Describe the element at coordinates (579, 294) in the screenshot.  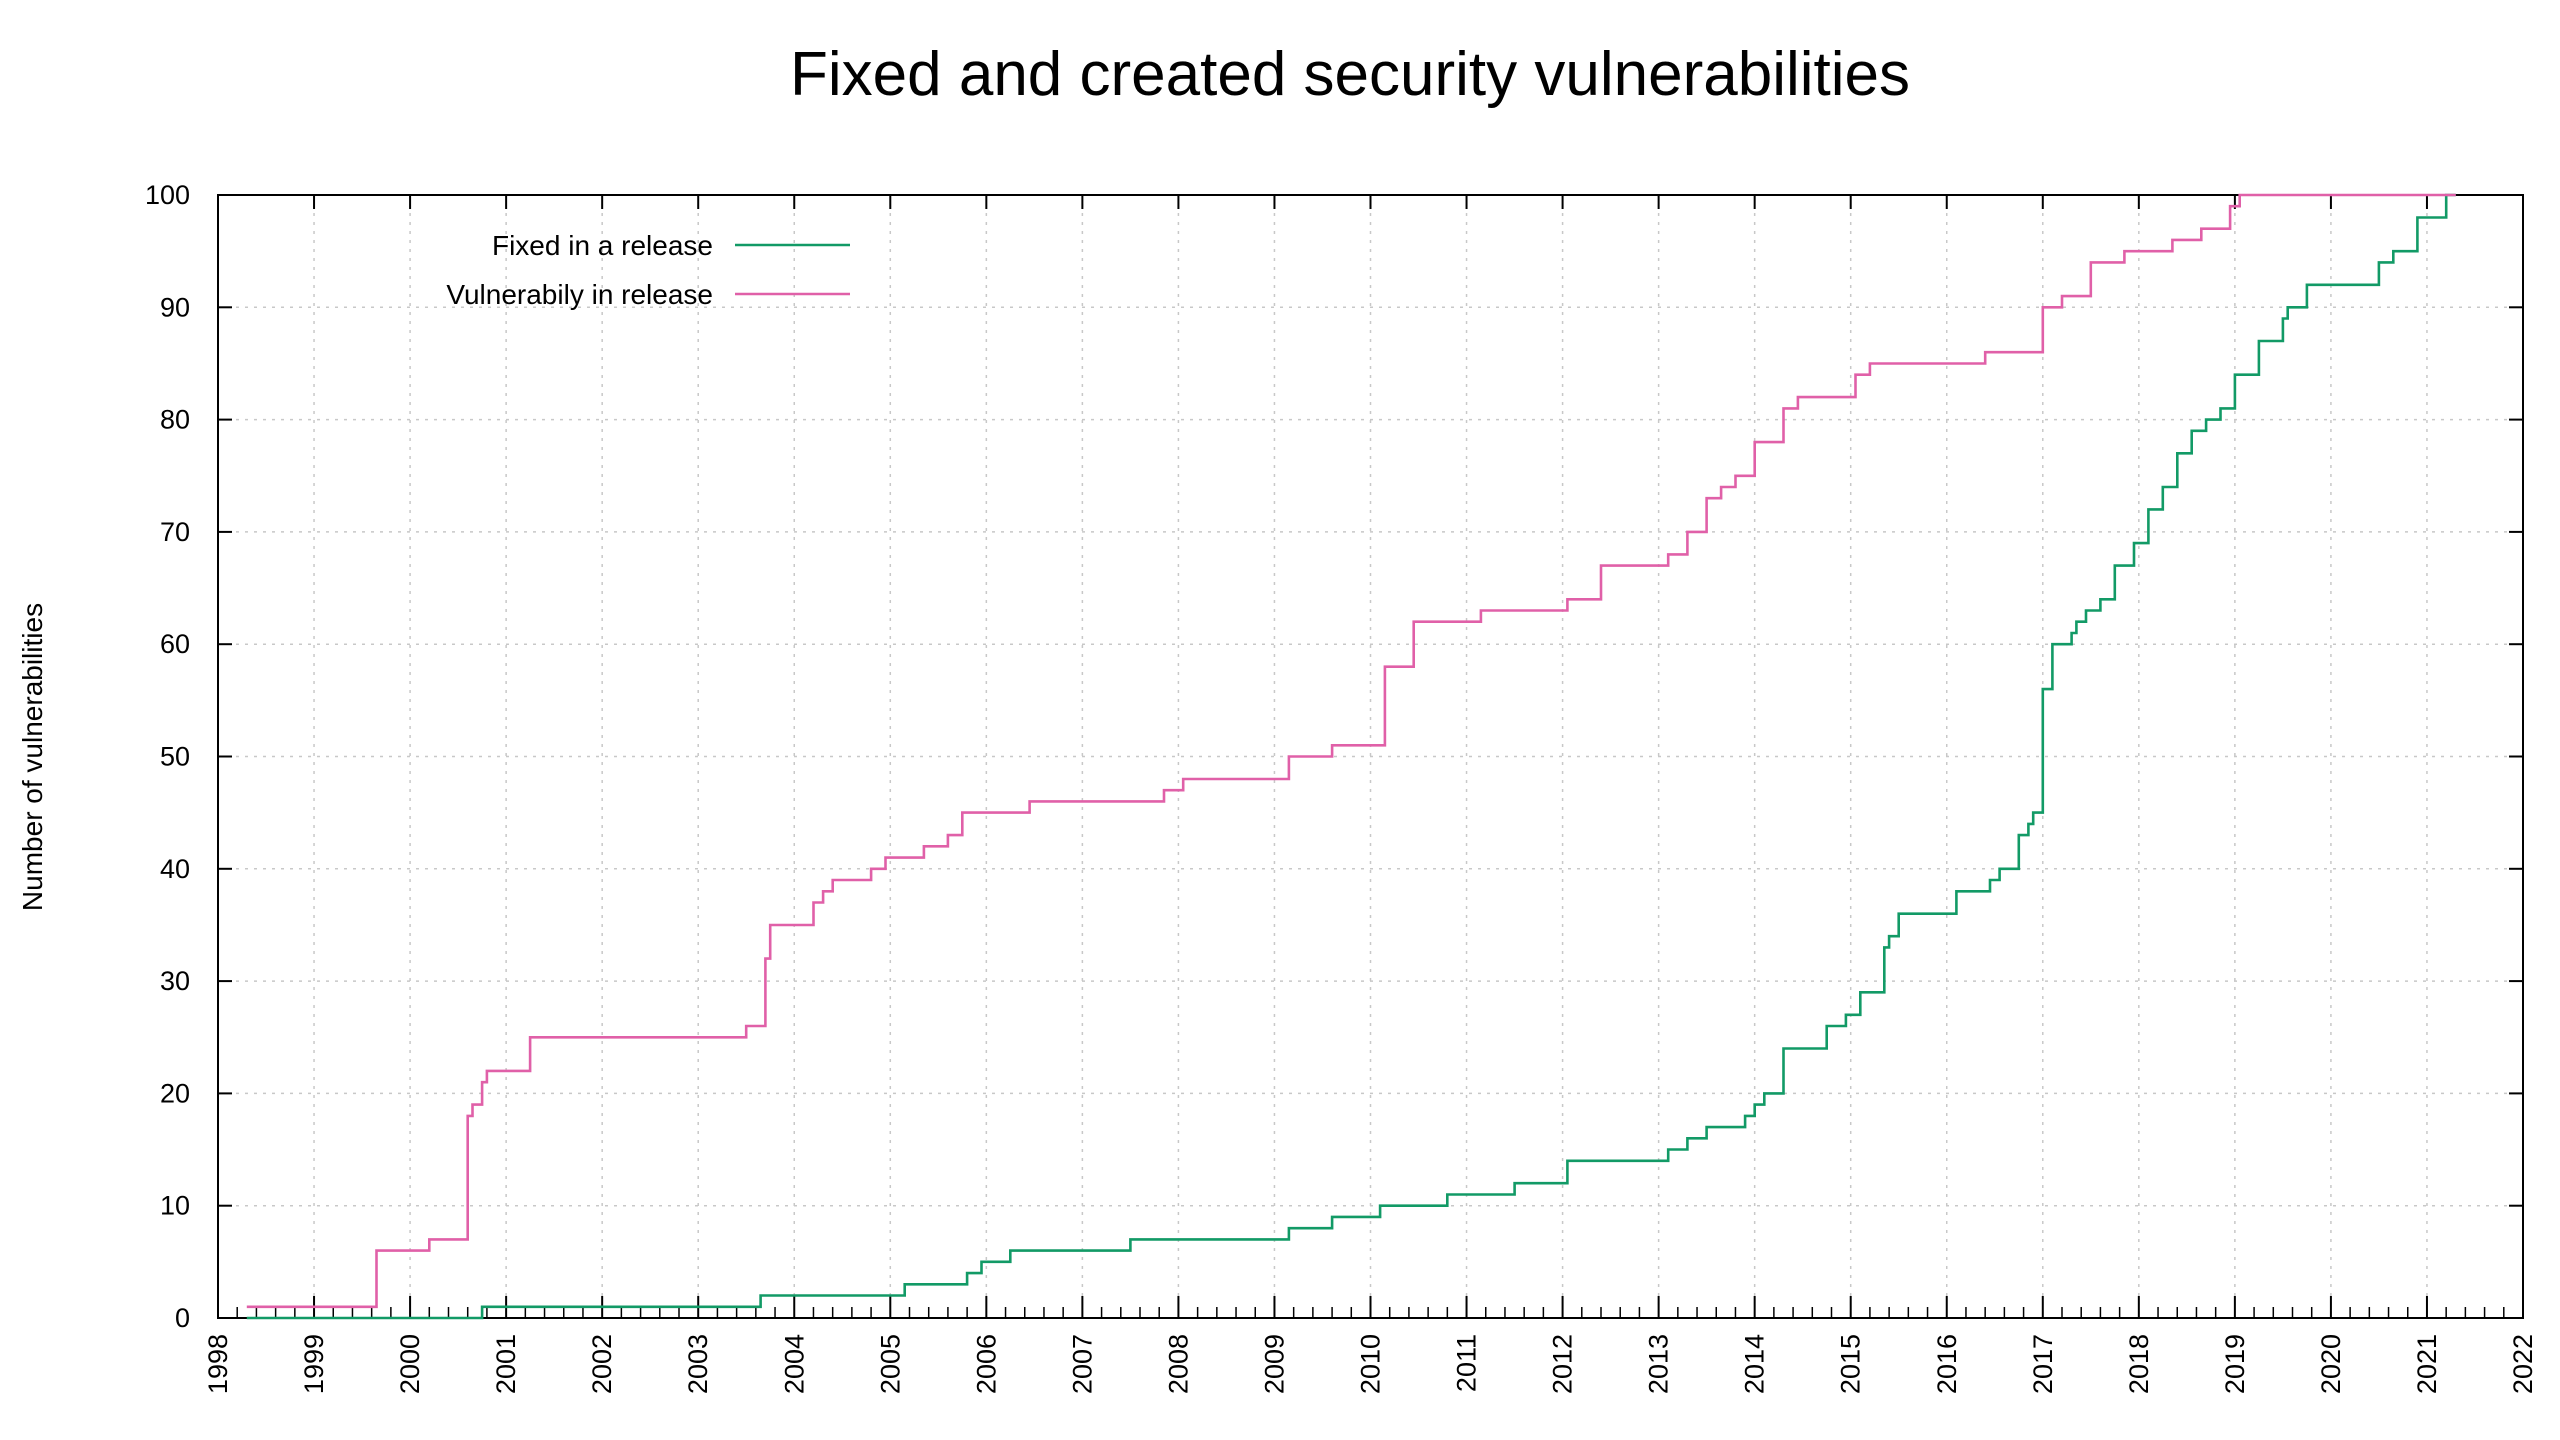
I see `legend-label-1: Vulnerabily in release` at that location.